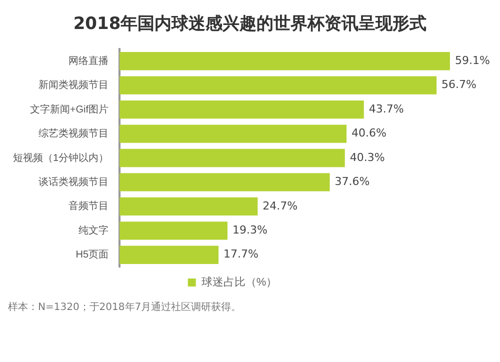  What do you see at coordinates (61, 158) in the screenshot?
I see `y-tick-label: 短视频（1分钟以内）` at bounding box center [61, 158].